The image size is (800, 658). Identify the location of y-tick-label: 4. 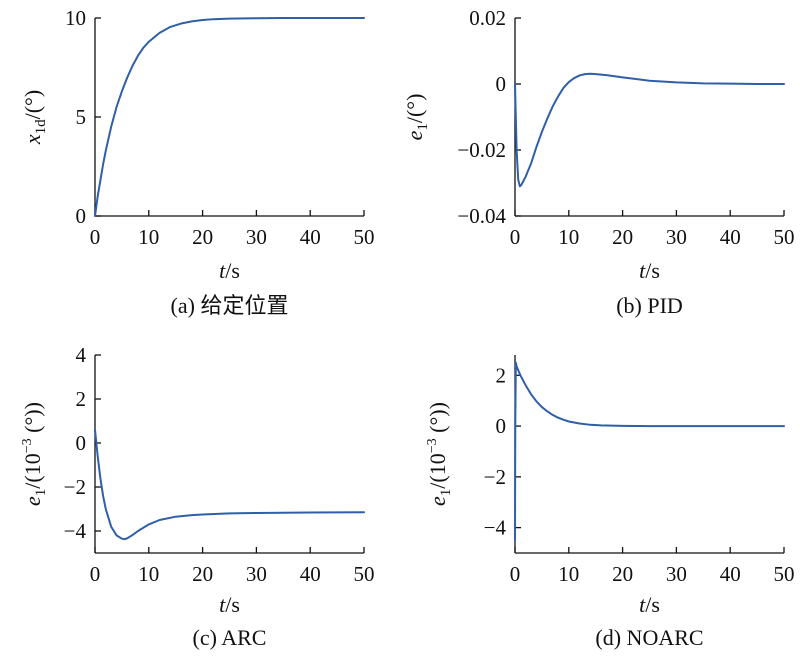
(81, 355).